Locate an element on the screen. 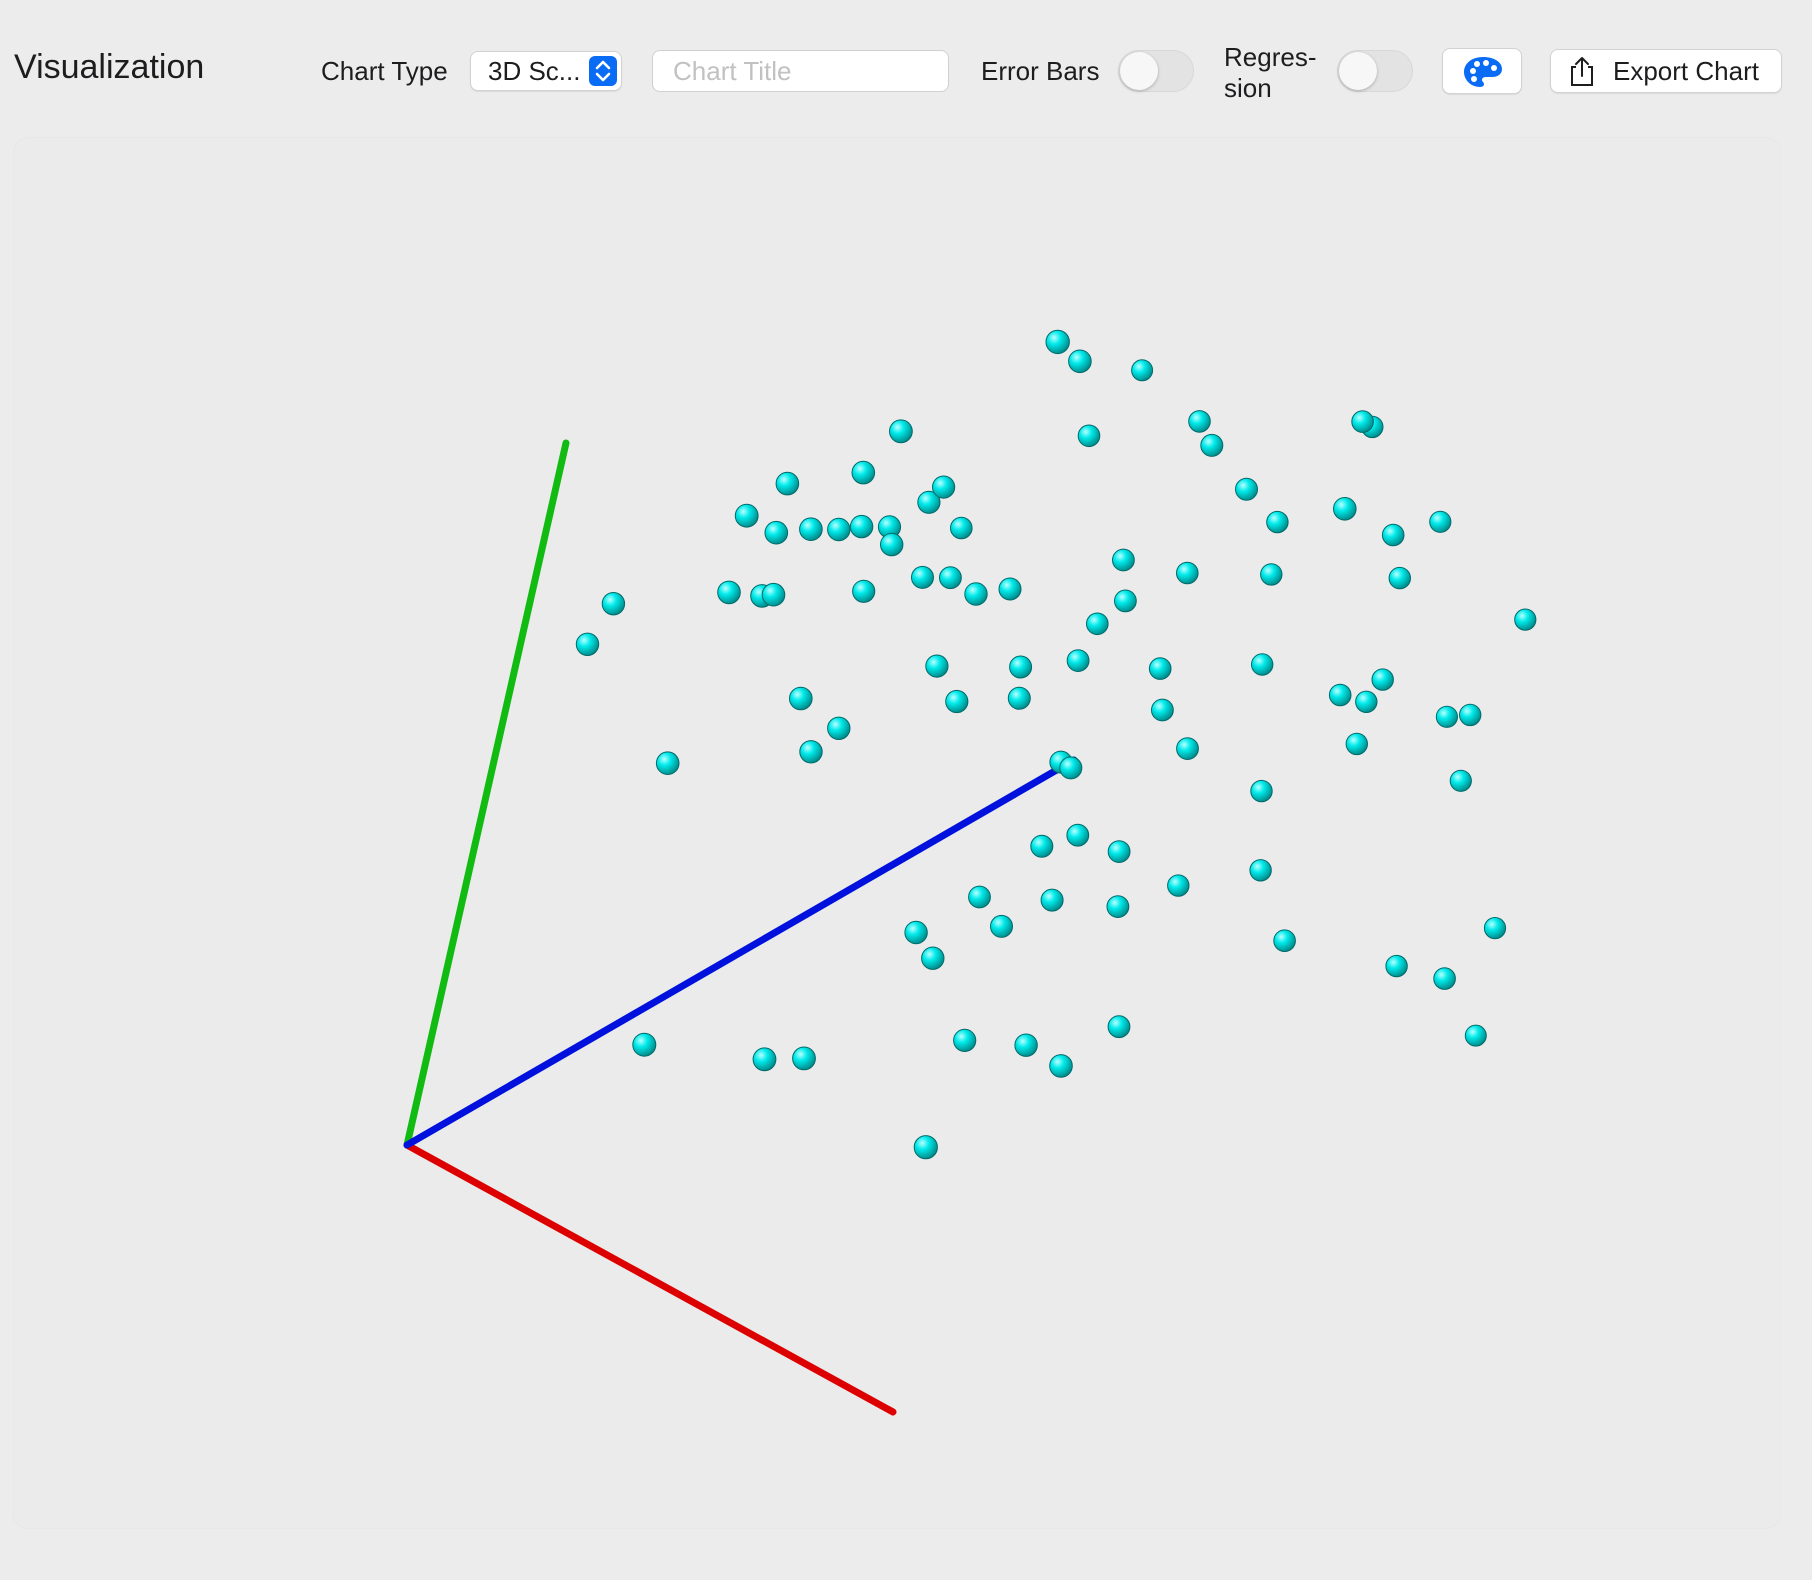  y-axis-line is located at coordinates (486, 794).